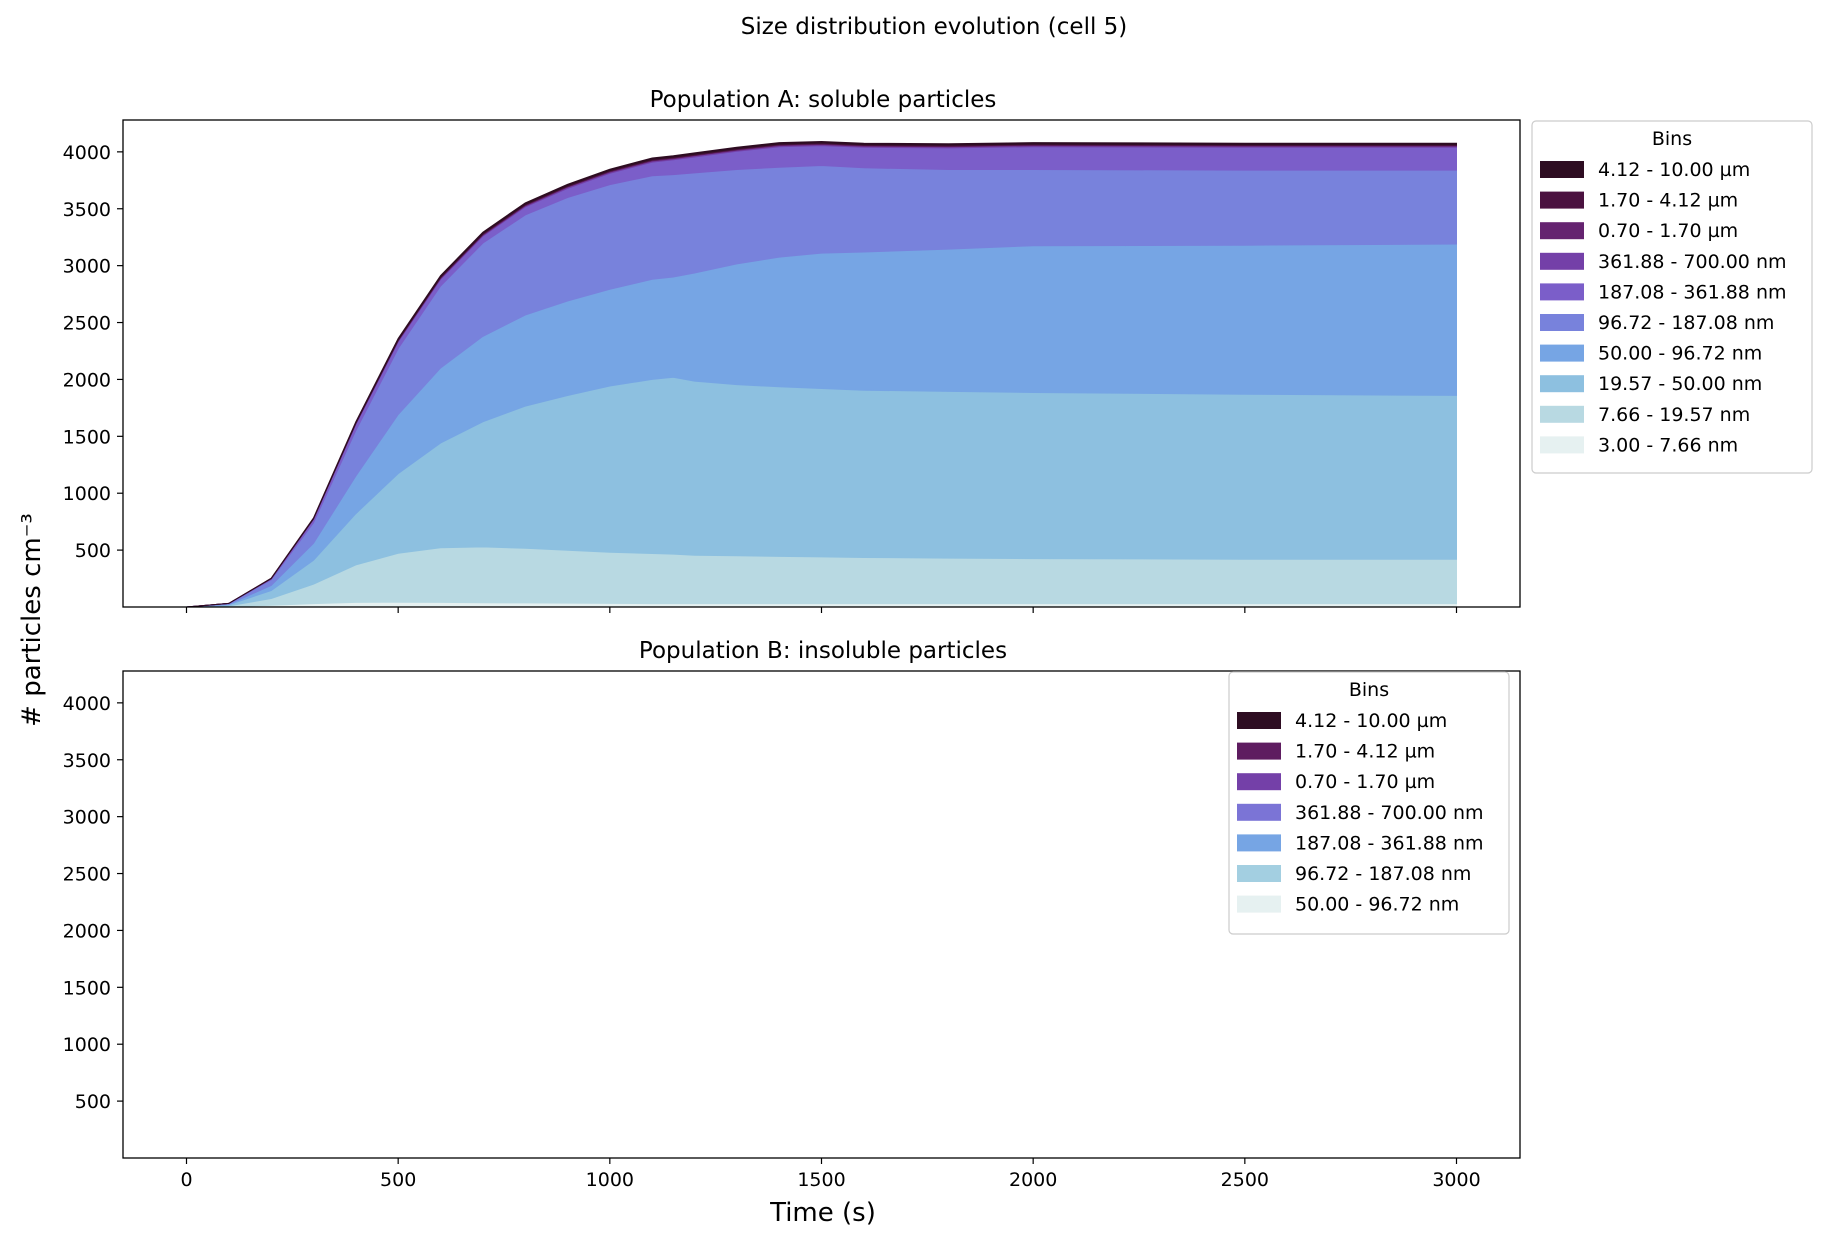 The image size is (1825, 1245). What do you see at coordinates (821, 1180) in the screenshot?
I see `x-tick-label: 1500` at bounding box center [821, 1180].